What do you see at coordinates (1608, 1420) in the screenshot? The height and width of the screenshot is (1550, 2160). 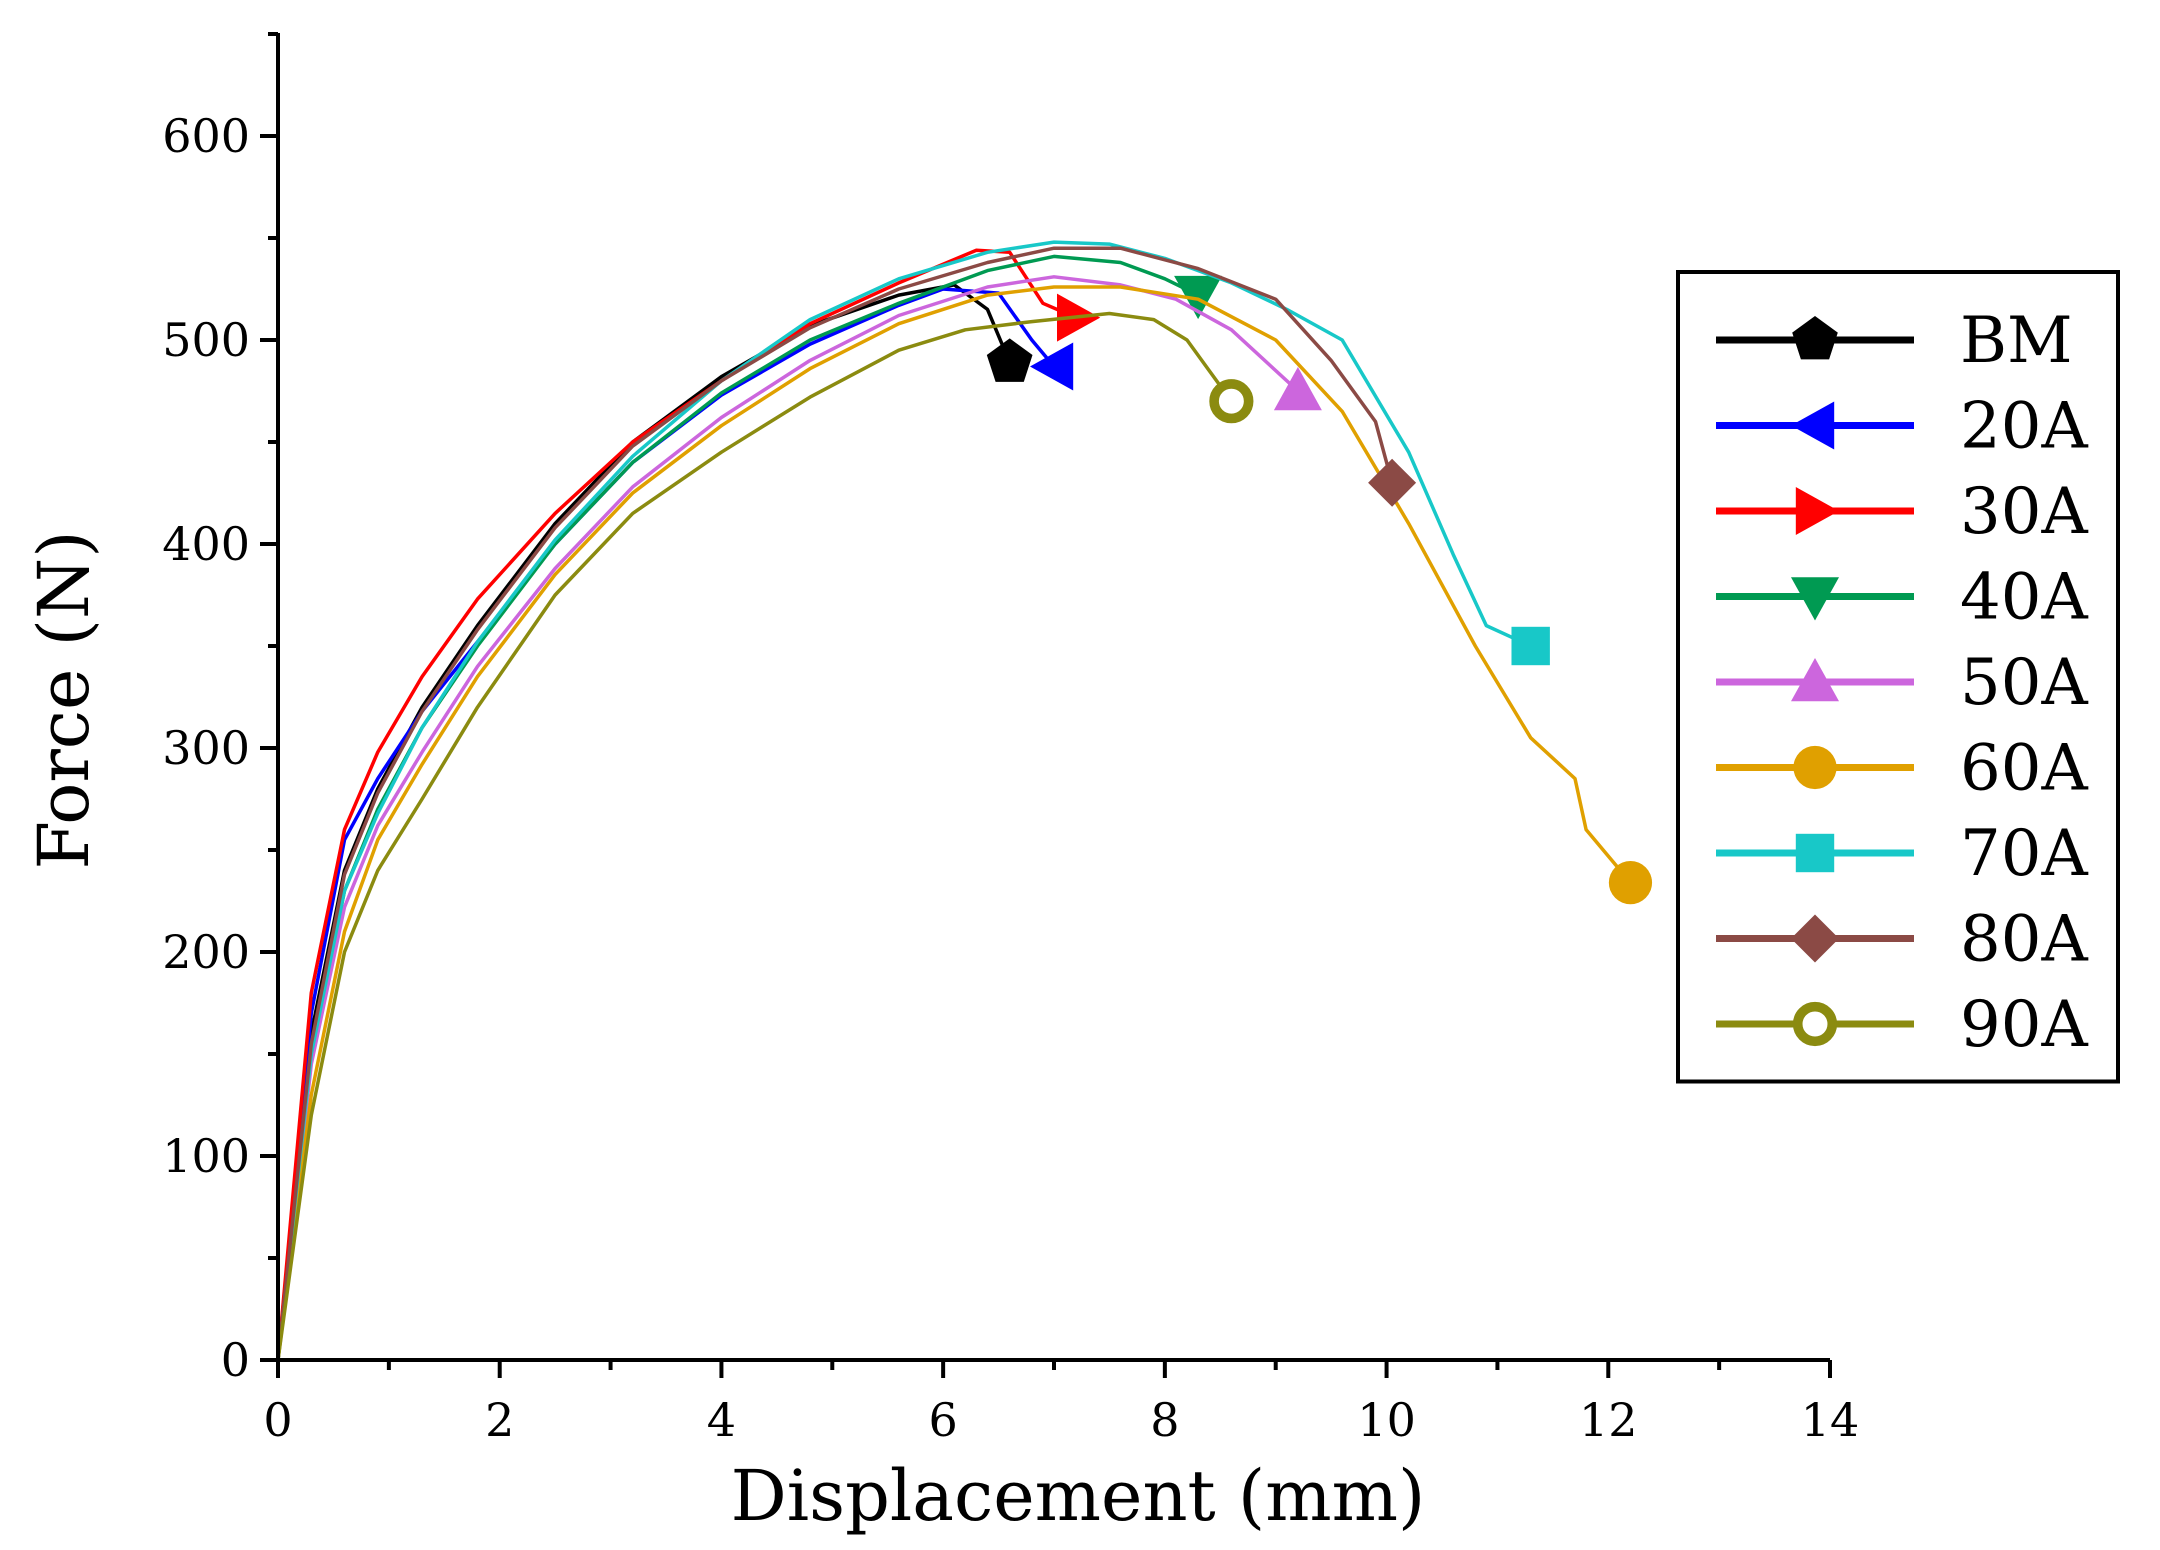 I see `x-tick-label-6: 12` at bounding box center [1608, 1420].